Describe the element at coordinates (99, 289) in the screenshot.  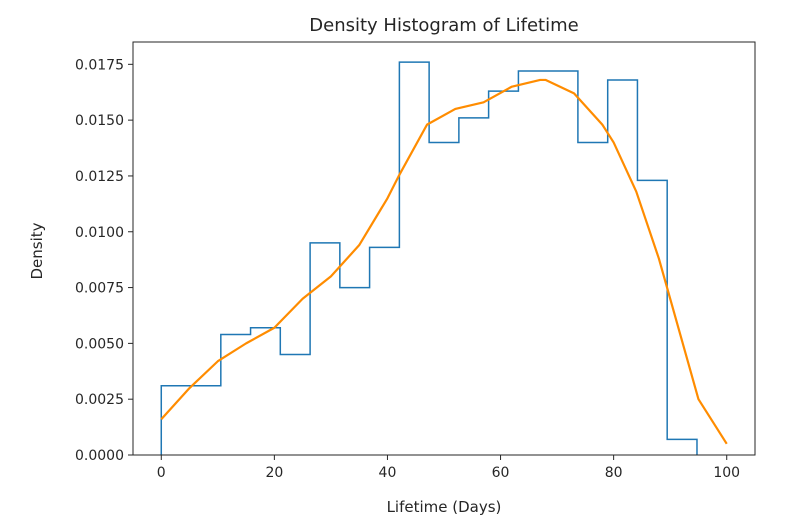
I see `y-tick-label: 0.0075` at that location.